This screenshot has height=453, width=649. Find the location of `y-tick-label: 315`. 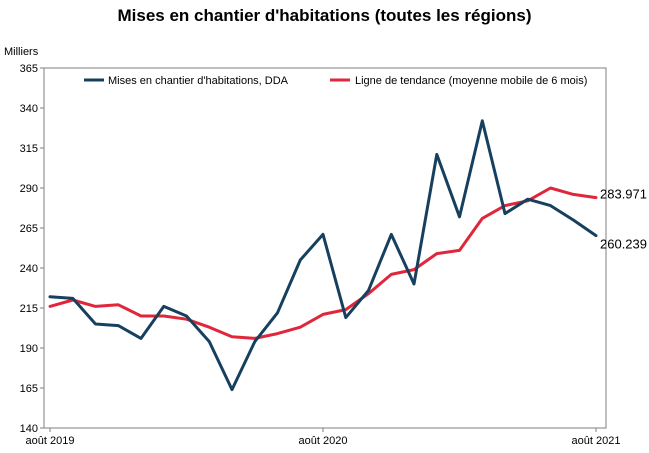

y-tick-label: 315 is located at coordinates (29, 149).